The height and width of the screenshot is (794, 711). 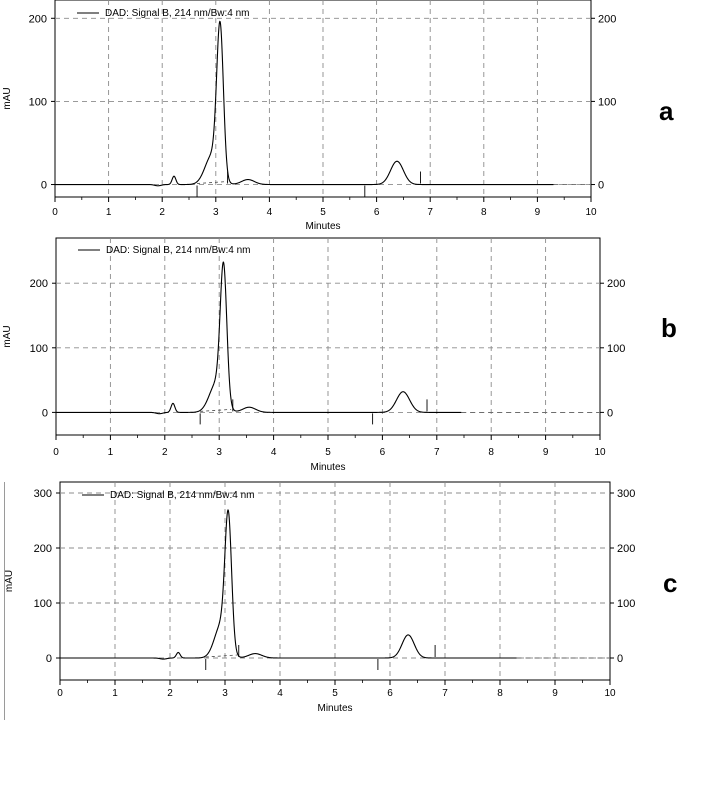 What do you see at coordinates (626, 494) in the screenshot?
I see `y-tick-label-right: 300` at bounding box center [626, 494].